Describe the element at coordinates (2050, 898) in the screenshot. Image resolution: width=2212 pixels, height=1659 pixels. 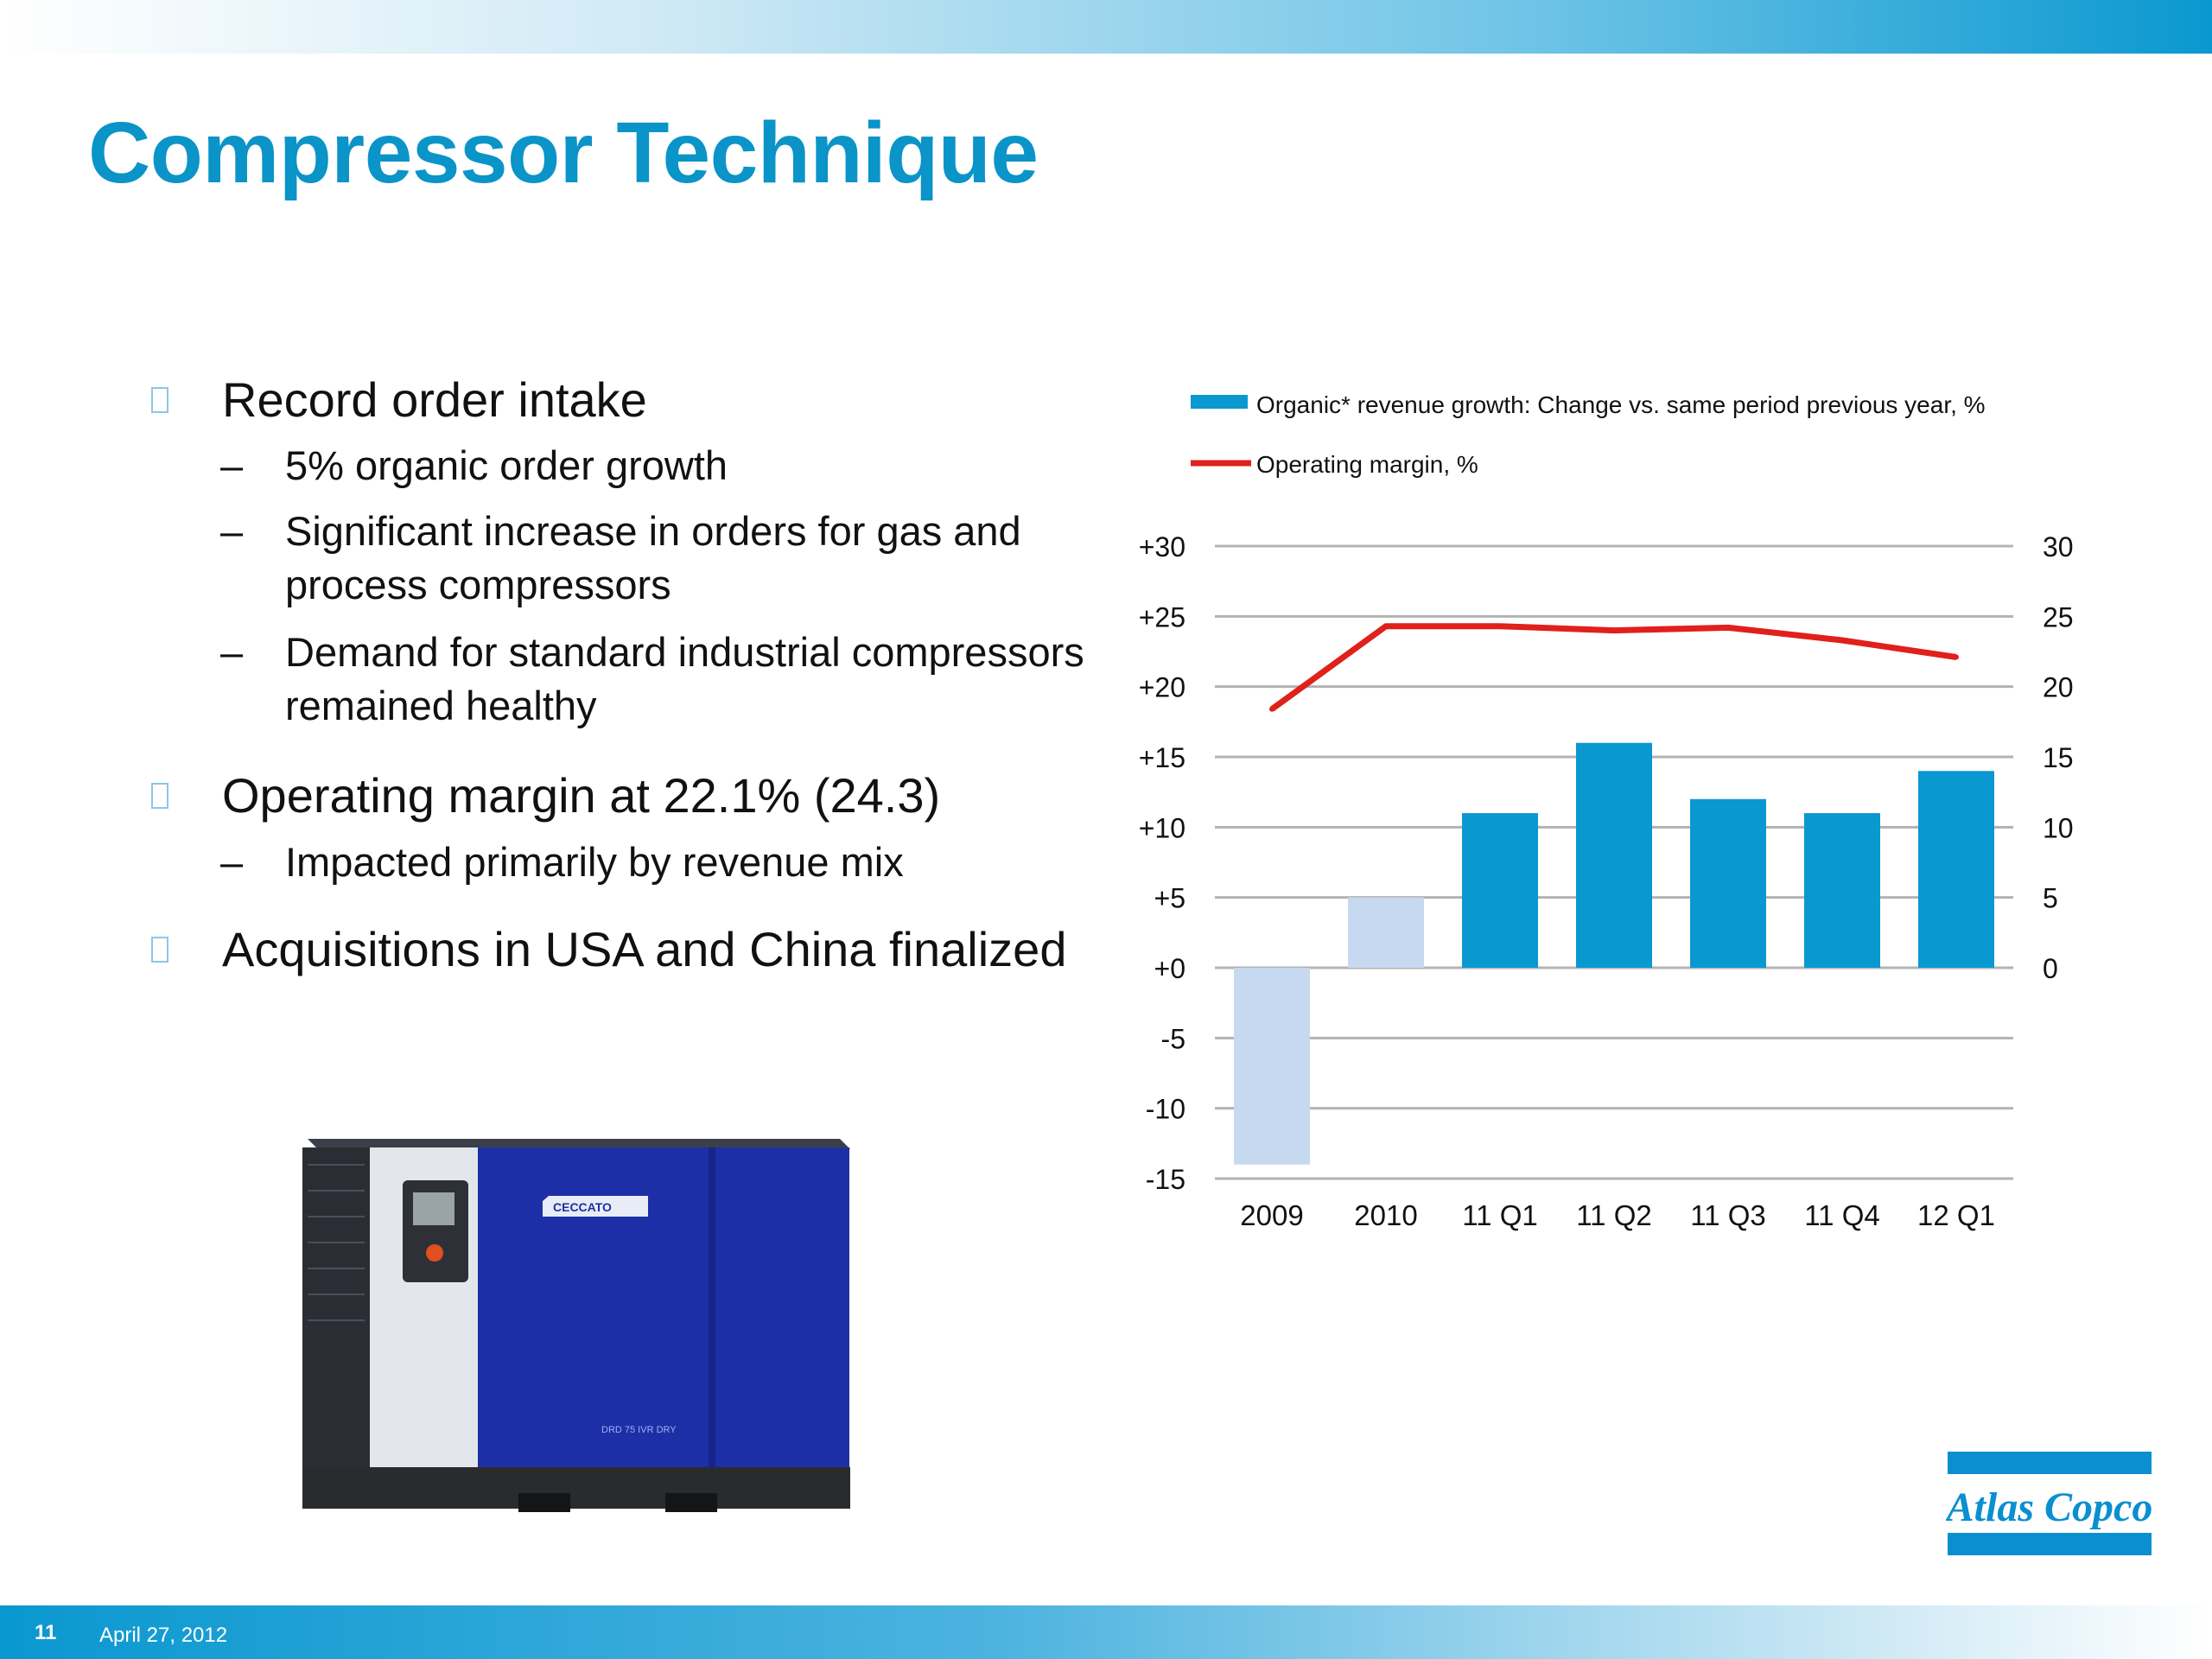
I see `y-axis-right-tick-label: 5` at that location.